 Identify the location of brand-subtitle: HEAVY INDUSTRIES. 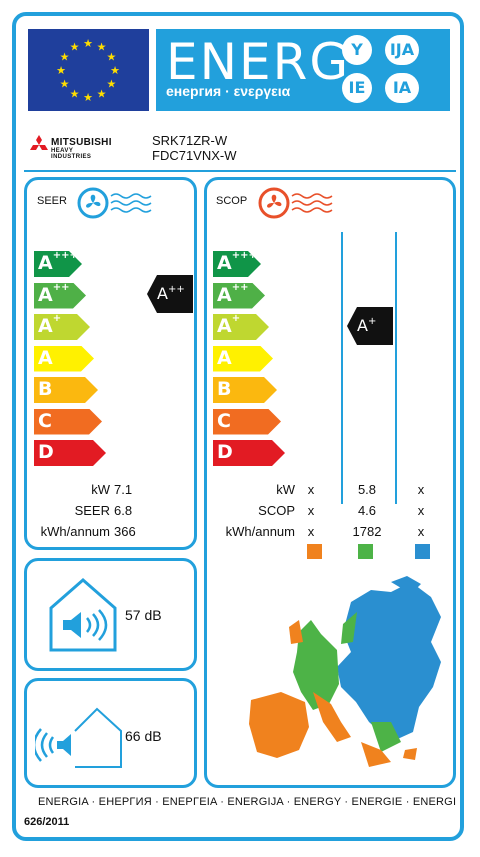
(71, 154).